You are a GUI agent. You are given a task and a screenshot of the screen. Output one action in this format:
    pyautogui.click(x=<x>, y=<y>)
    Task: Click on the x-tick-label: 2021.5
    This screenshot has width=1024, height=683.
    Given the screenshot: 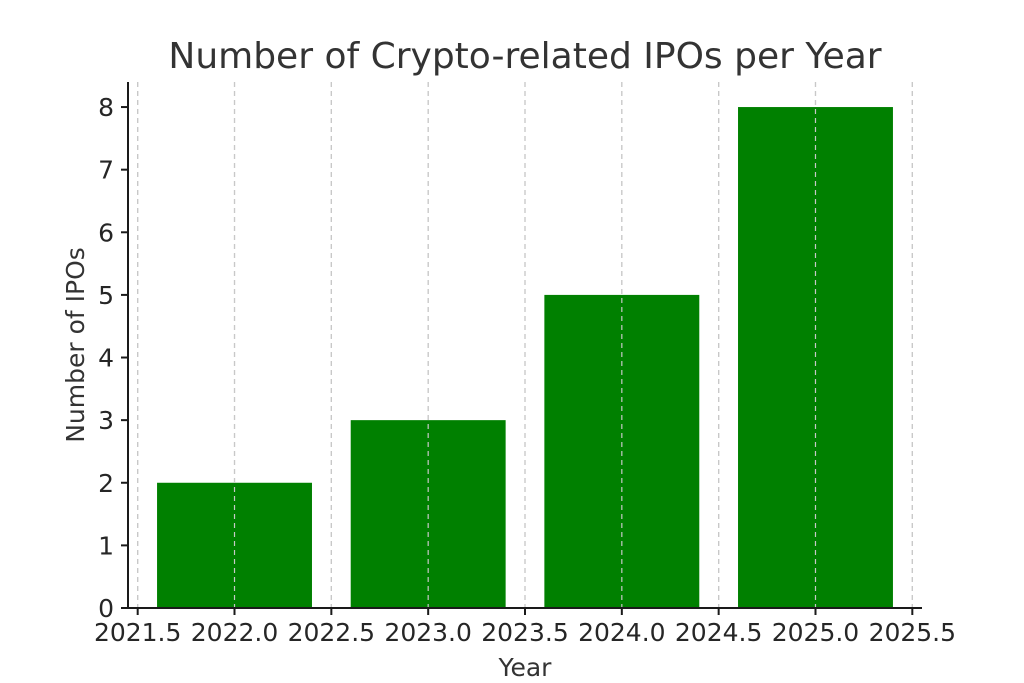 What is the action you would take?
    pyautogui.click(x=137, y=632)
    